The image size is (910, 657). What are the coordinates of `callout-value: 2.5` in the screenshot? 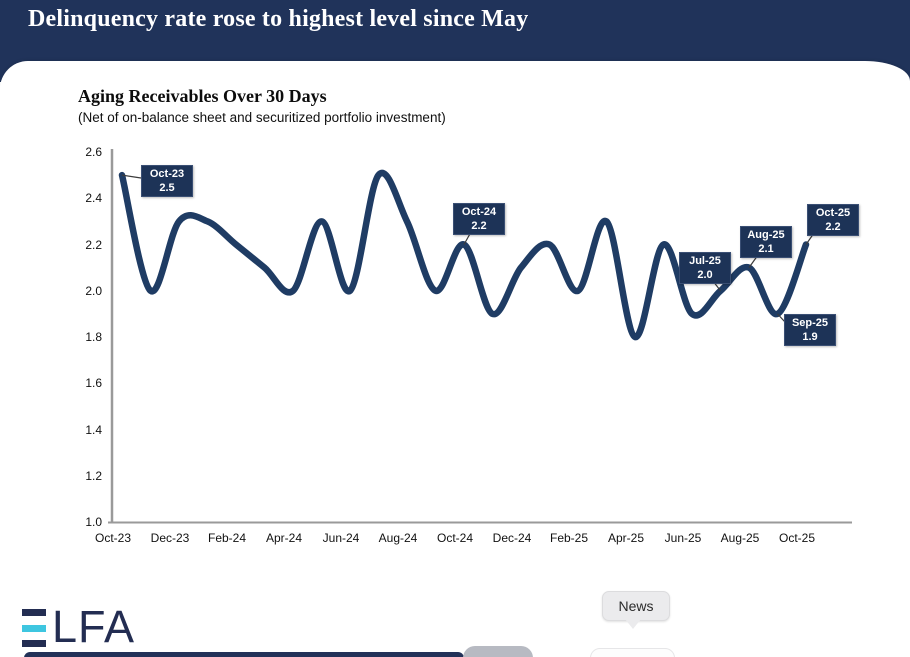 It's located at (167, 188).